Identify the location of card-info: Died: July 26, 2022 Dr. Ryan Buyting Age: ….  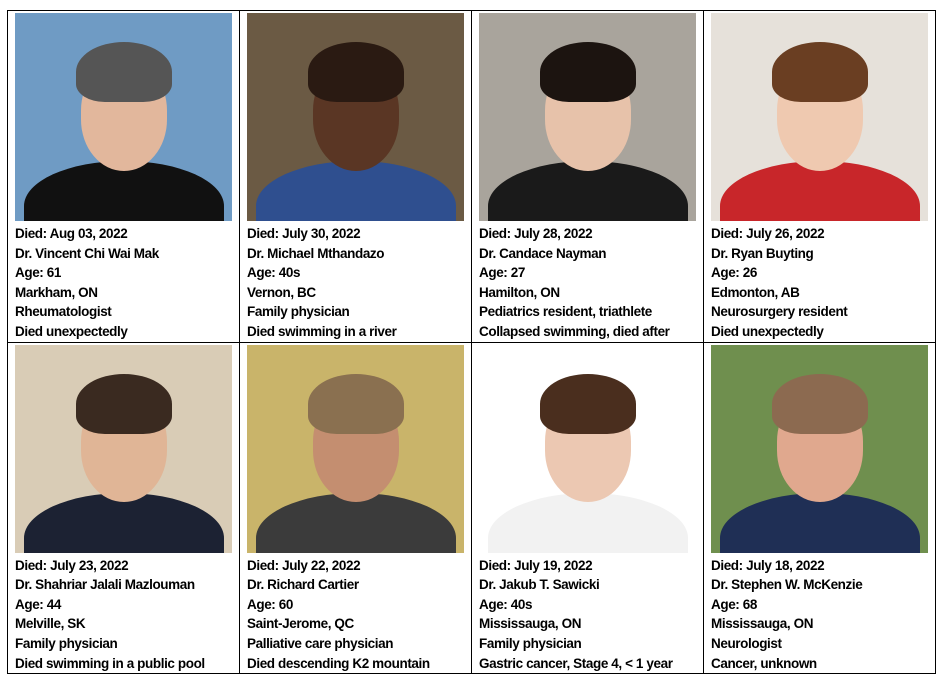
(819, 281).